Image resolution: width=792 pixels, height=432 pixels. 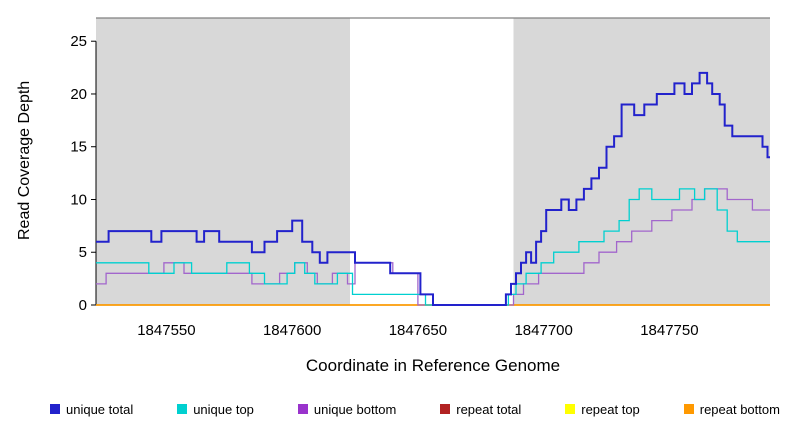 I want to click on legend-item-repeat-total: repeat total, so click(x=480, y=409).